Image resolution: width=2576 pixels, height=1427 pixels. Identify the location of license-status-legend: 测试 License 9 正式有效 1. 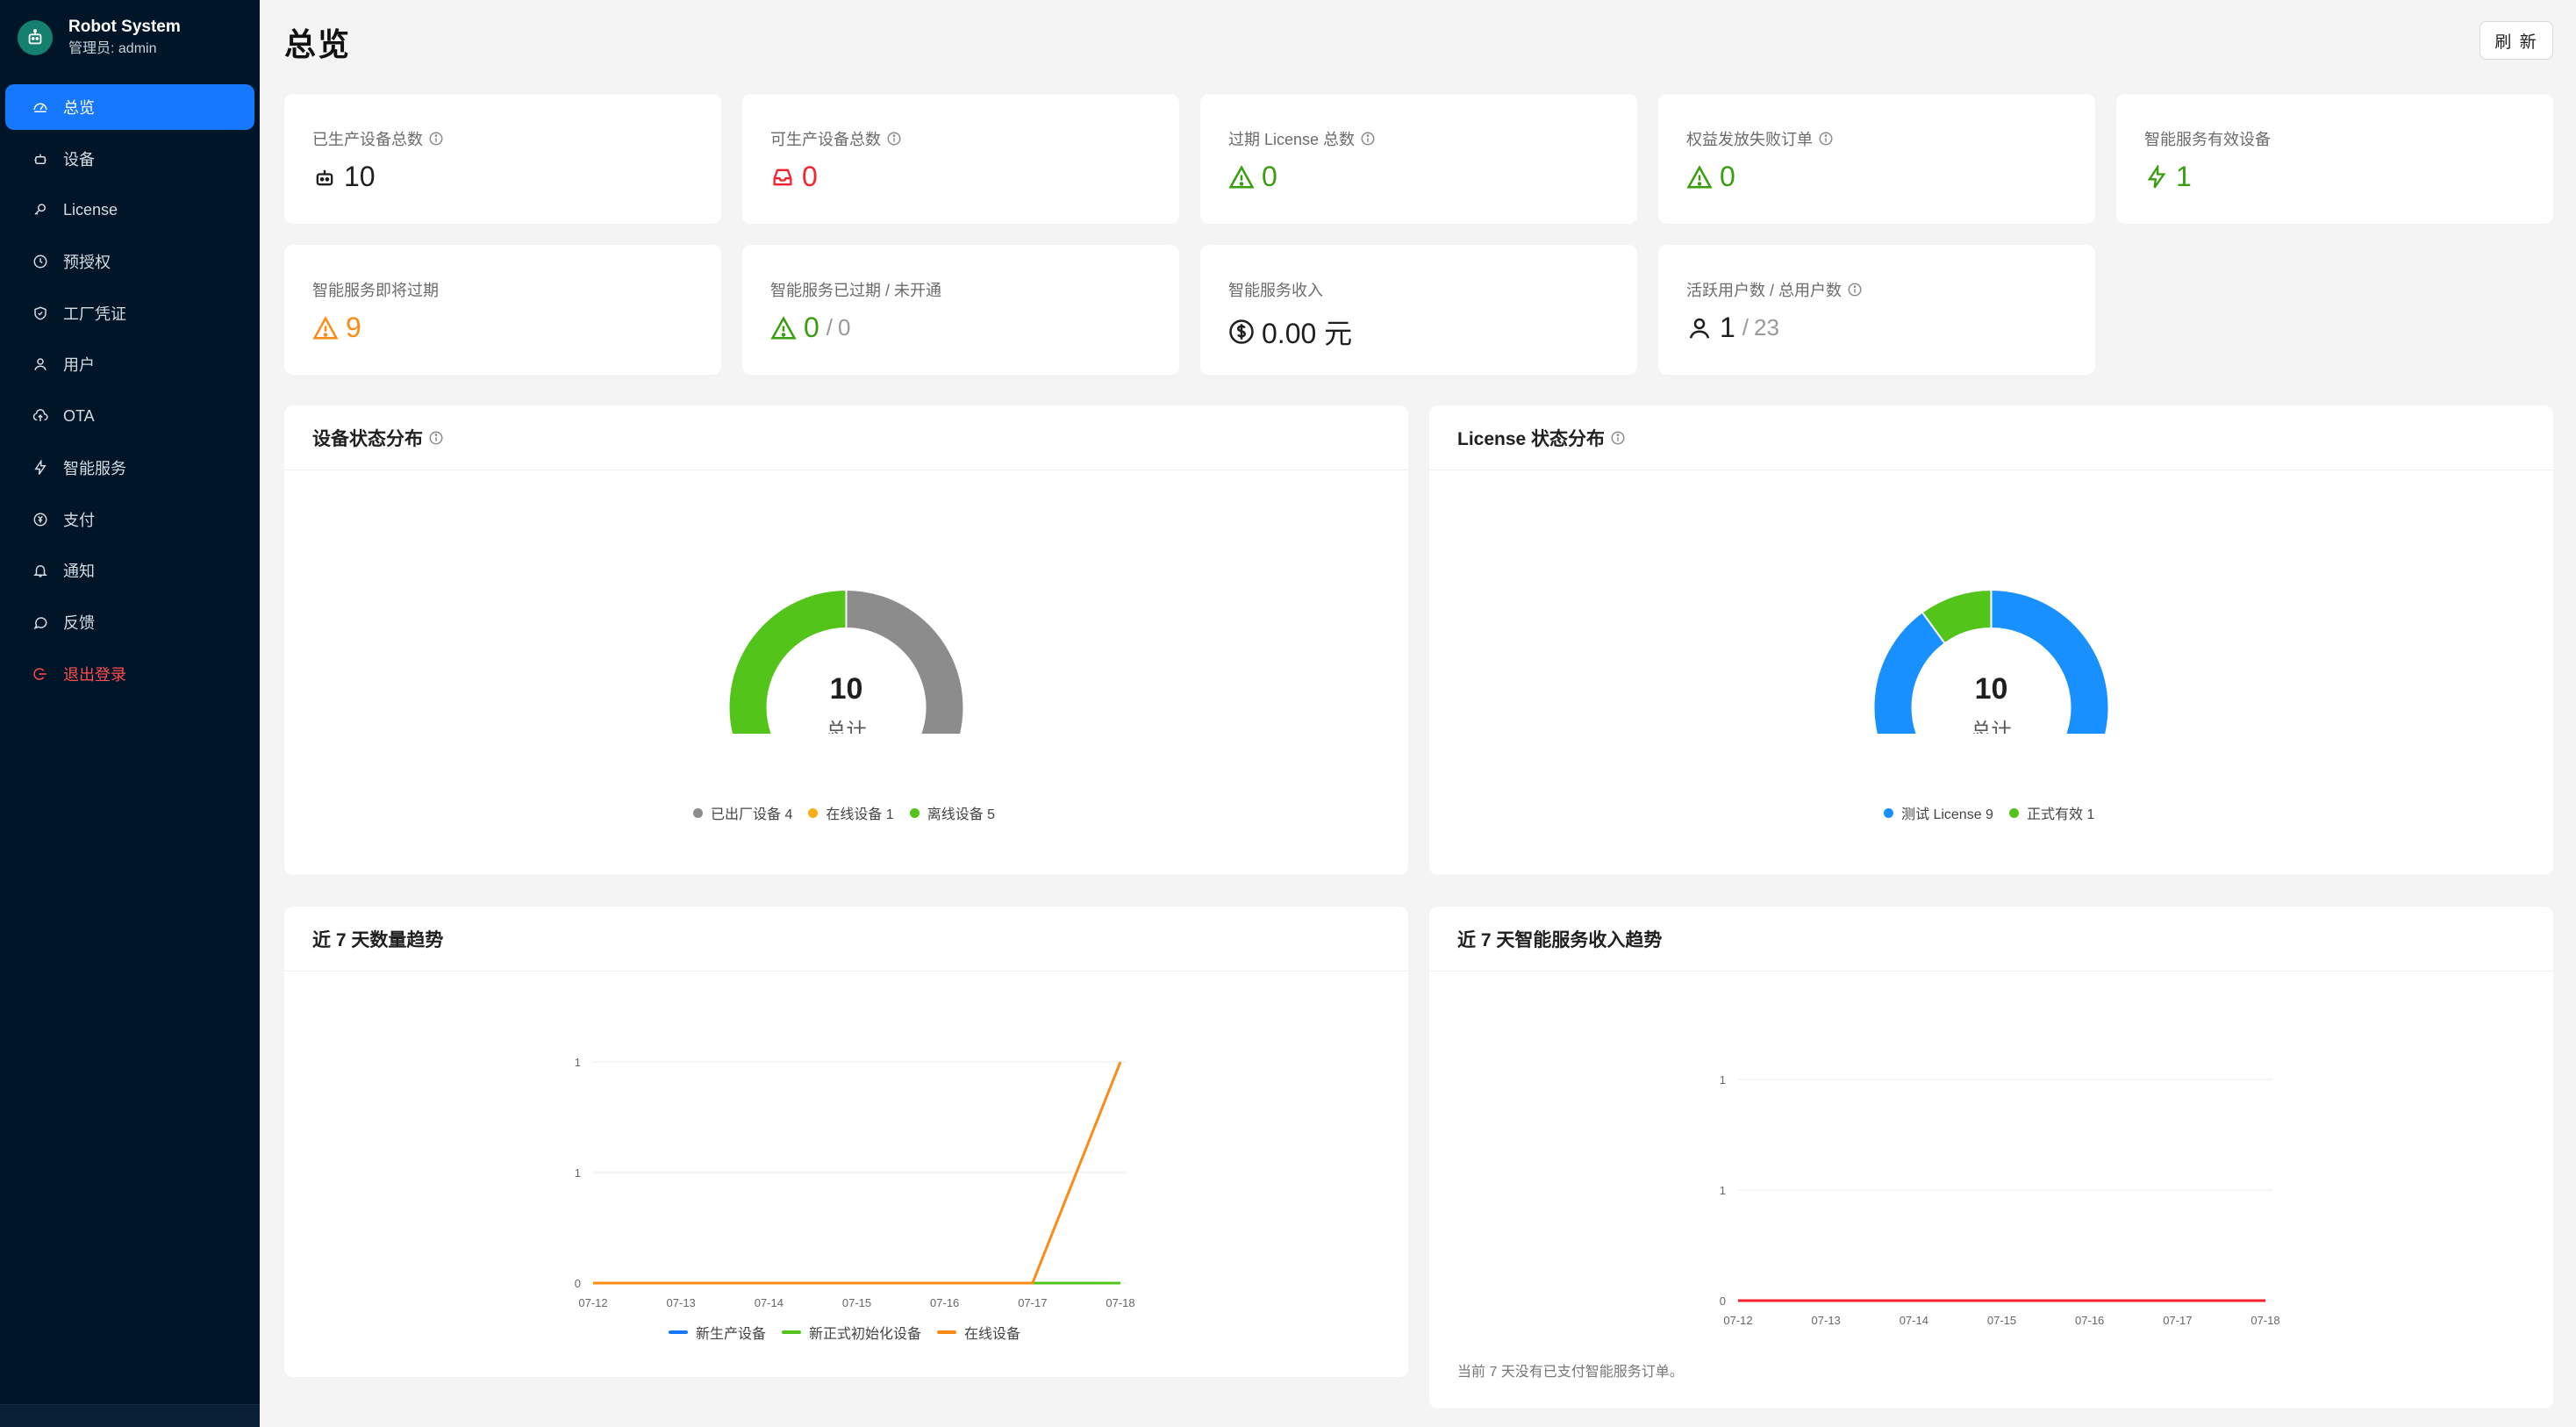
(1997, 812).